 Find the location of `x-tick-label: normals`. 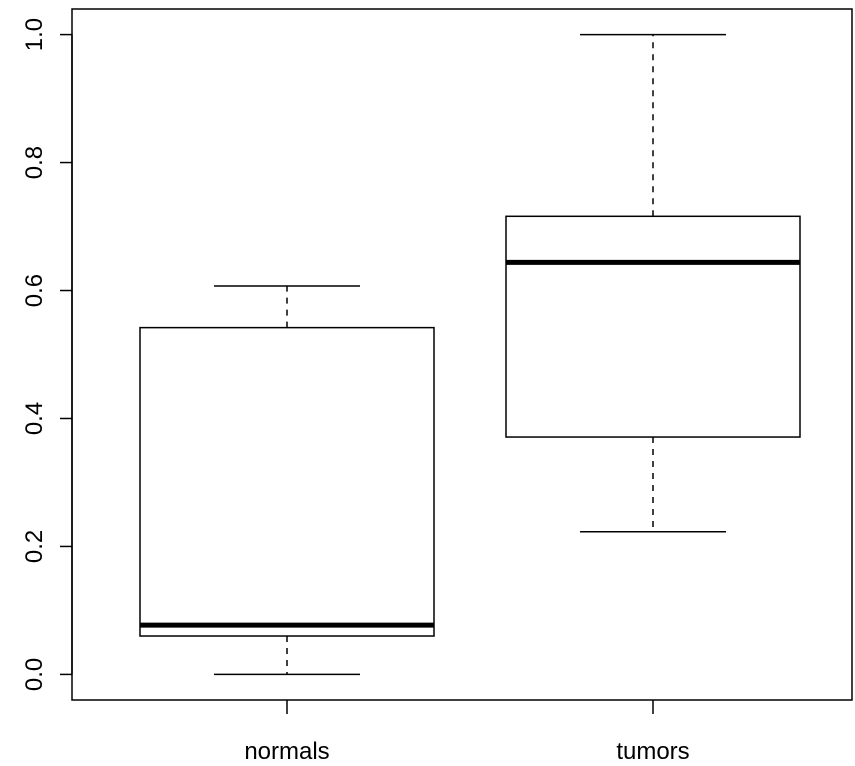

x-tick-label: normals is located at coordinates (286, 751).